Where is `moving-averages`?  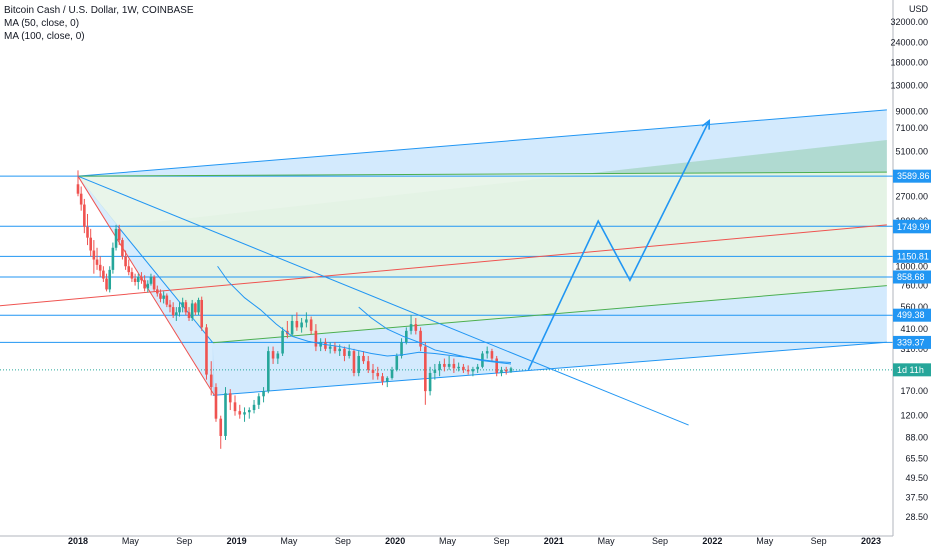 moving-averages is located at coordinates (364, 315).